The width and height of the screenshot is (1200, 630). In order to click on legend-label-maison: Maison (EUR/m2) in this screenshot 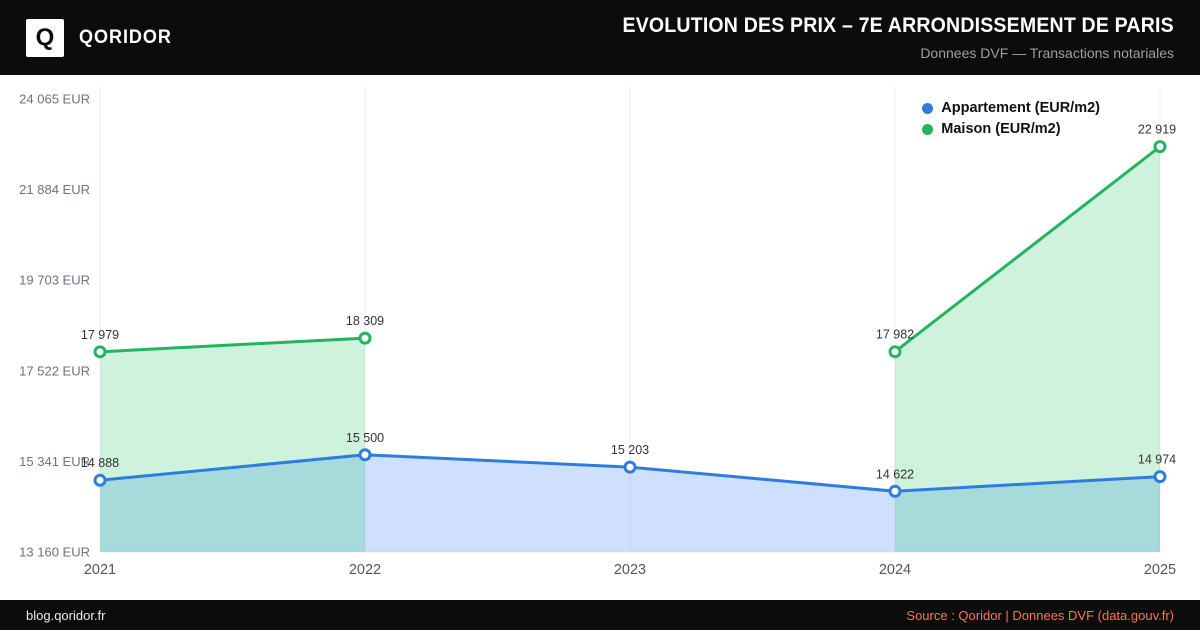, I will do `click(1001, 129)`.